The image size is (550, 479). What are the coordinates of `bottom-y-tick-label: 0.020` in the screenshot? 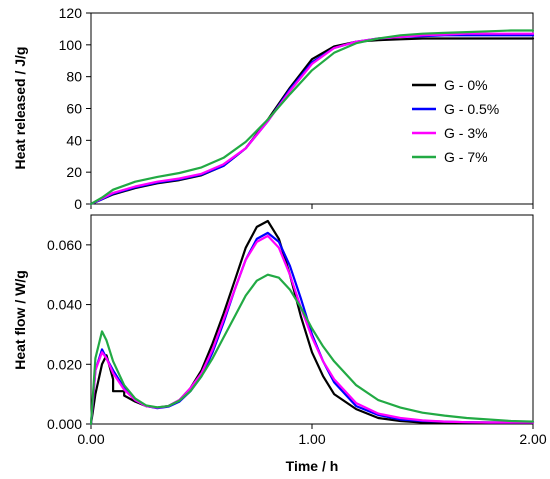 It's located at (64, 364).